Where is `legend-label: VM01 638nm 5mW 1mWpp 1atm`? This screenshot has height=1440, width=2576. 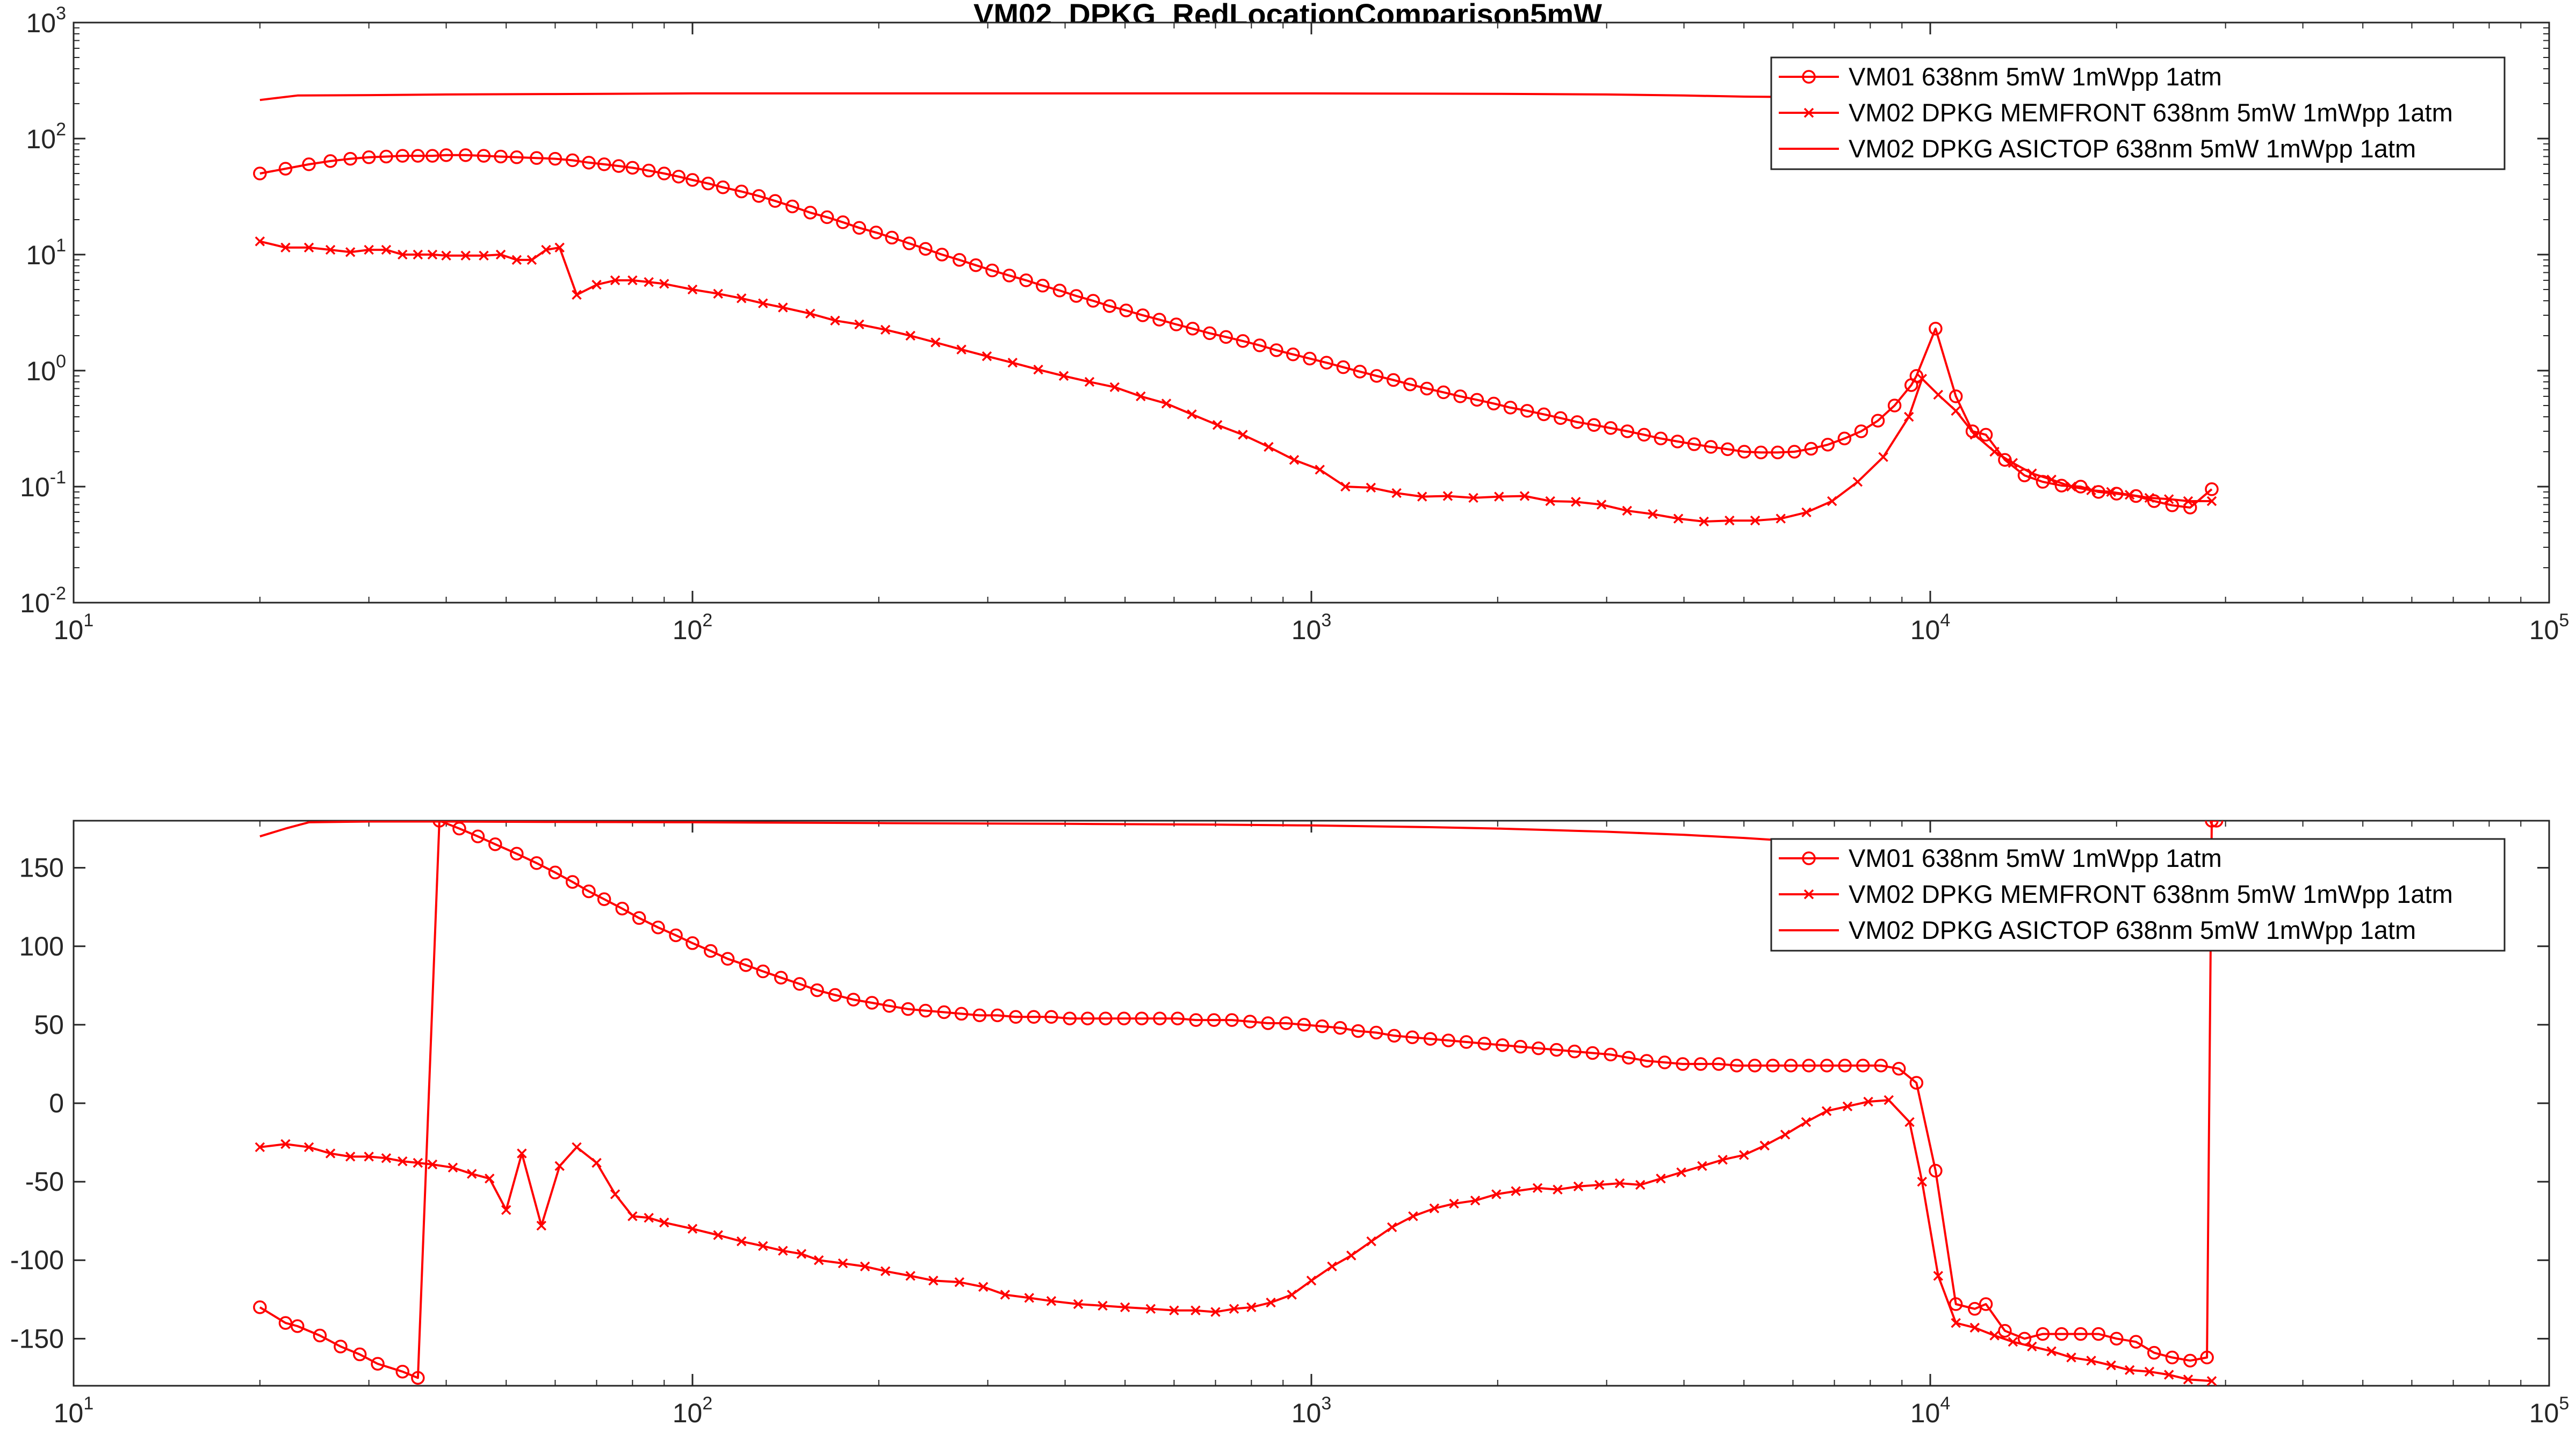
legend-label: VM01 638nm 5mW 1mWpp 1atm is located at coordinates (2036, 76).